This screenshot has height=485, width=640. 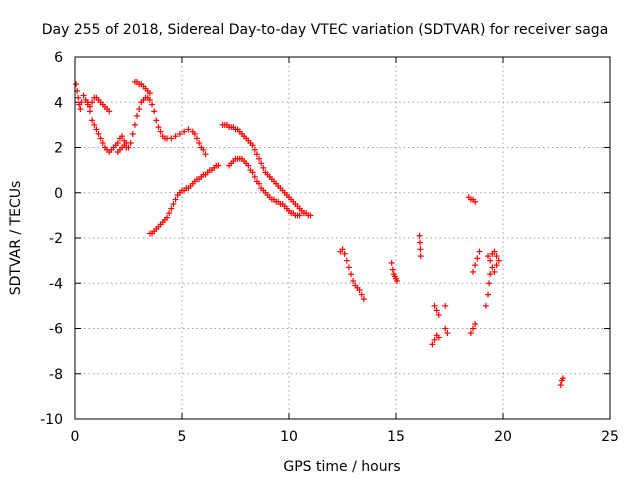 I want to click on series-arc-short-early, so click(x=122, y=149).